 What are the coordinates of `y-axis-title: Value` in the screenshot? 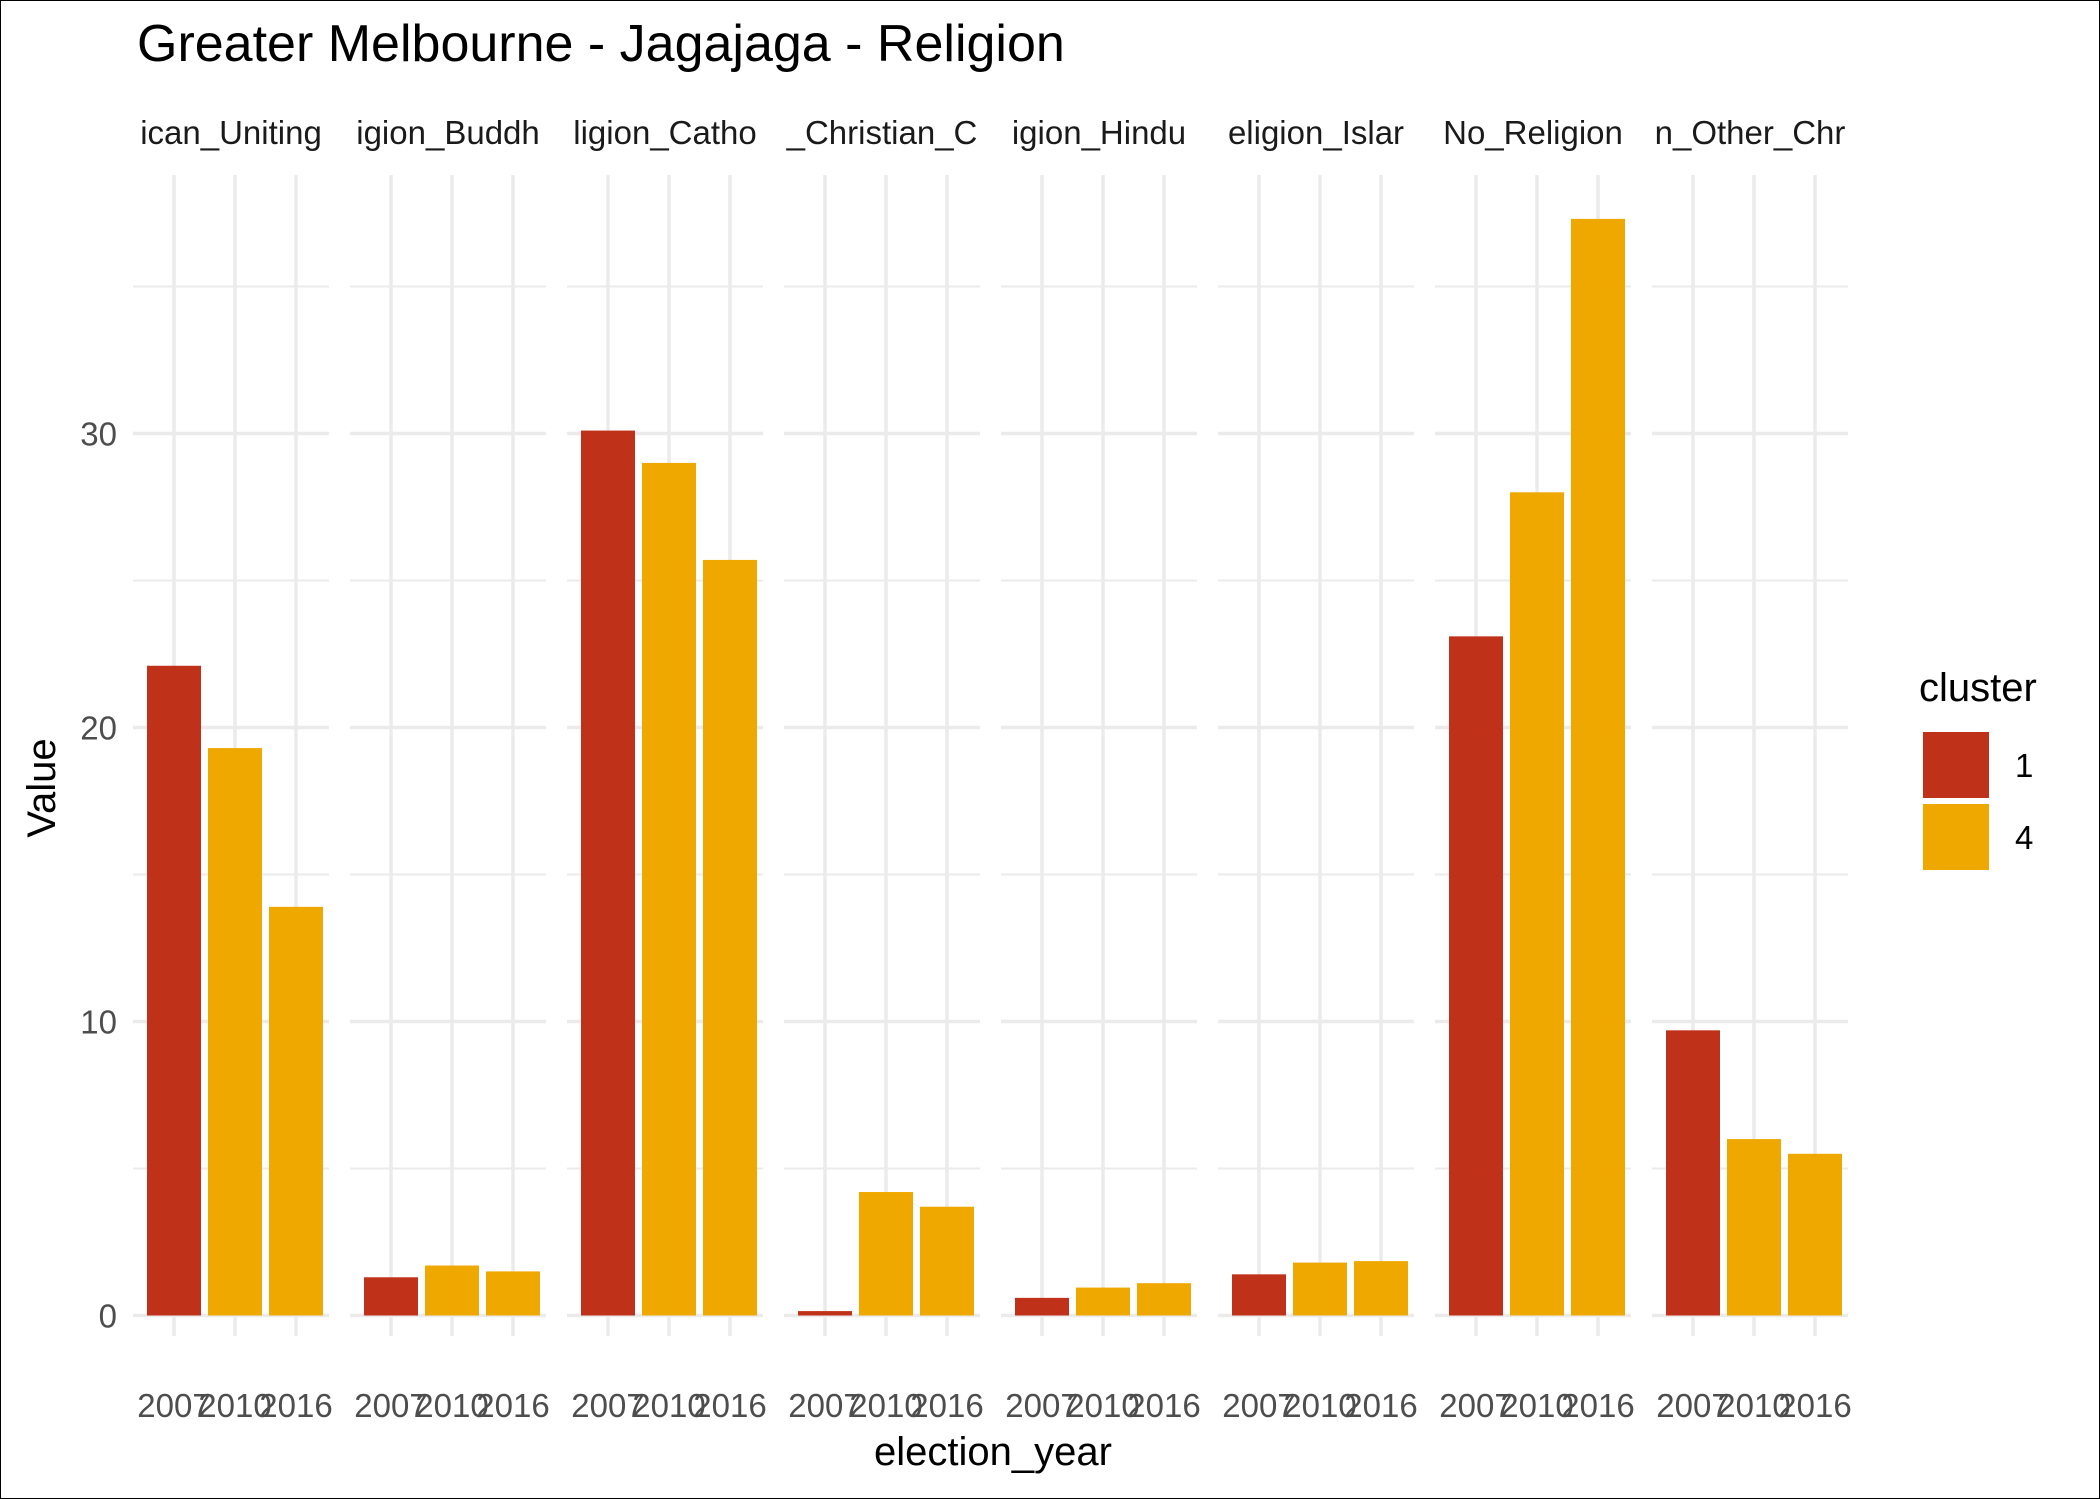 It's located at (42, 787).